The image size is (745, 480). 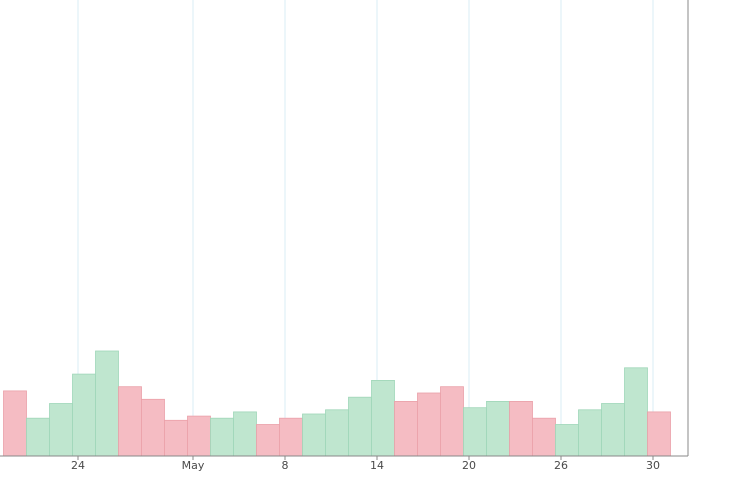 I want to click on date-tick-label: 24, so click(x=78, y=465).